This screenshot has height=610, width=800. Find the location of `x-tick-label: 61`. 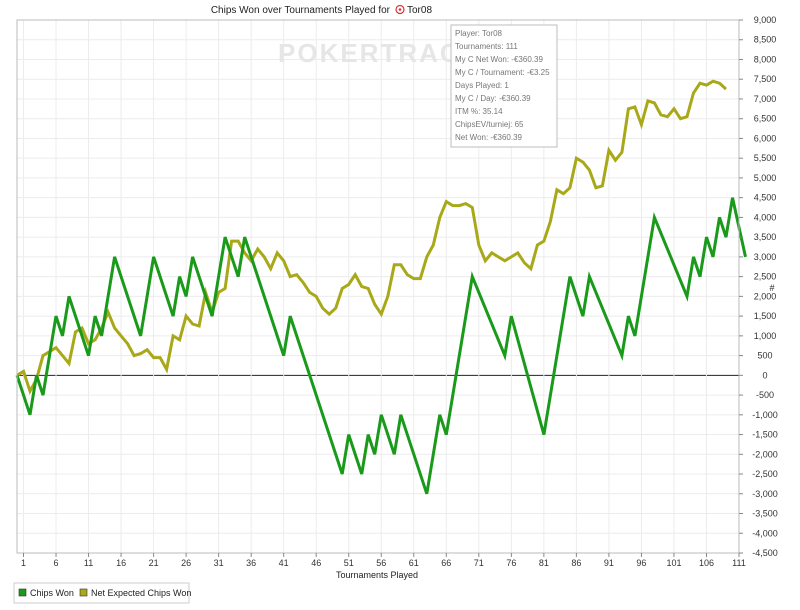

x-tick-label: 61 is located at coordinates (414, 563).